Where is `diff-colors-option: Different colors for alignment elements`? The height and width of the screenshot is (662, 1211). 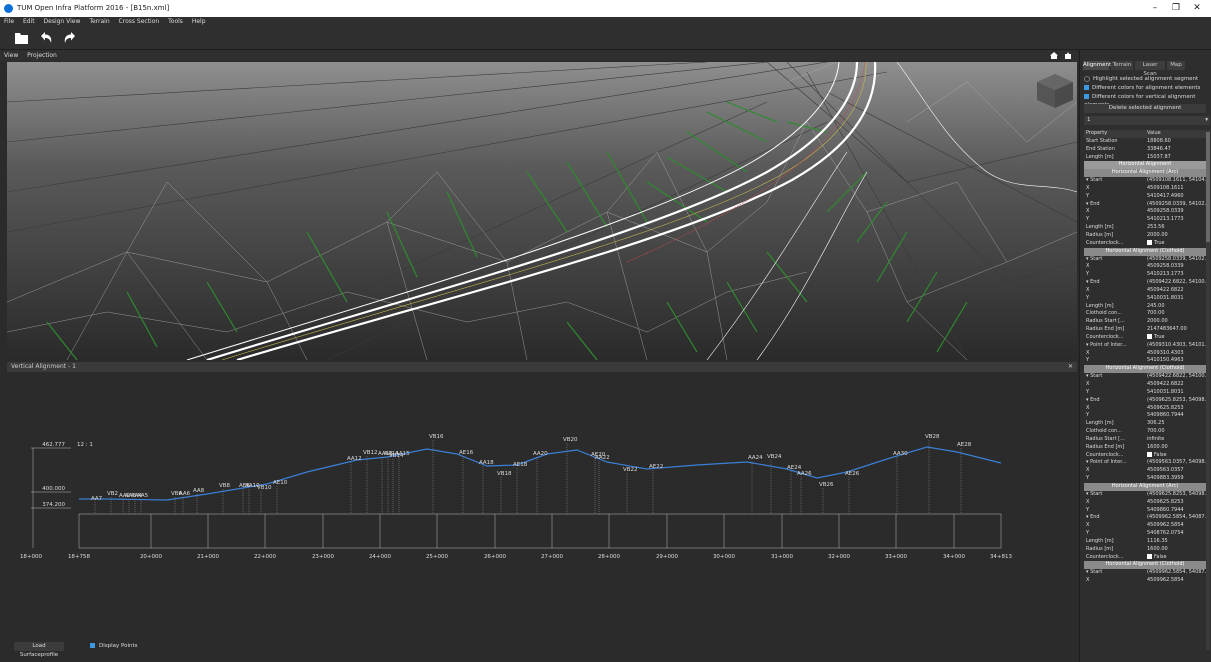
diff-colors-option: Different colors for alignment elements is located at coordinates (1142, 88).